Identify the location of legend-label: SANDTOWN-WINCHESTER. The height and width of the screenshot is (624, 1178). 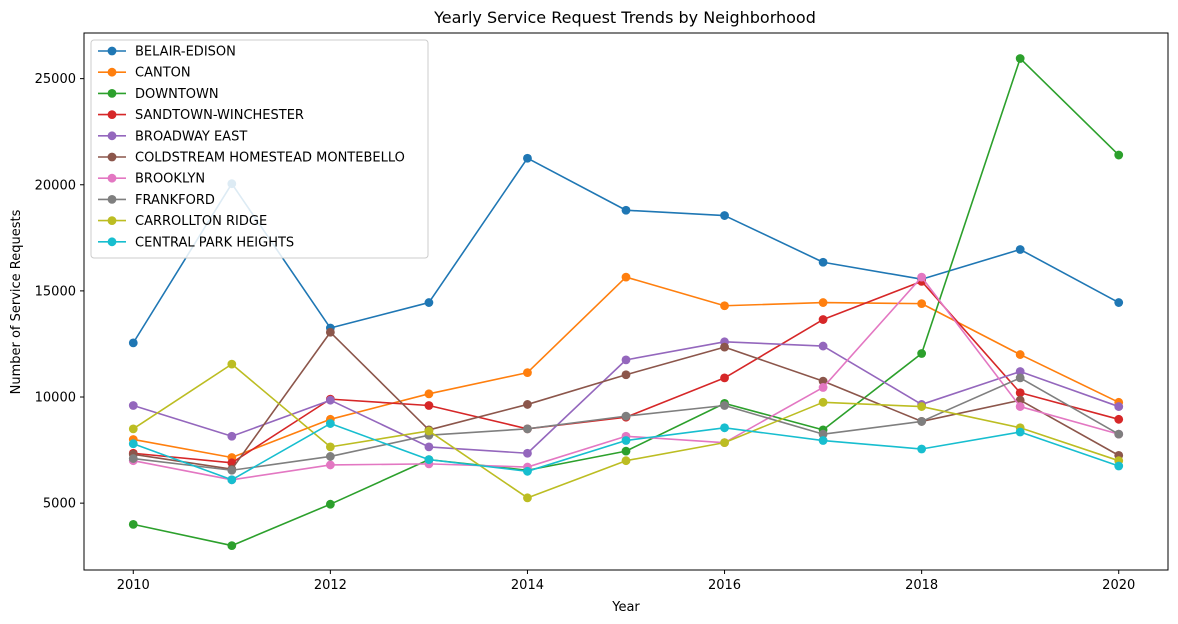
(219, 115).